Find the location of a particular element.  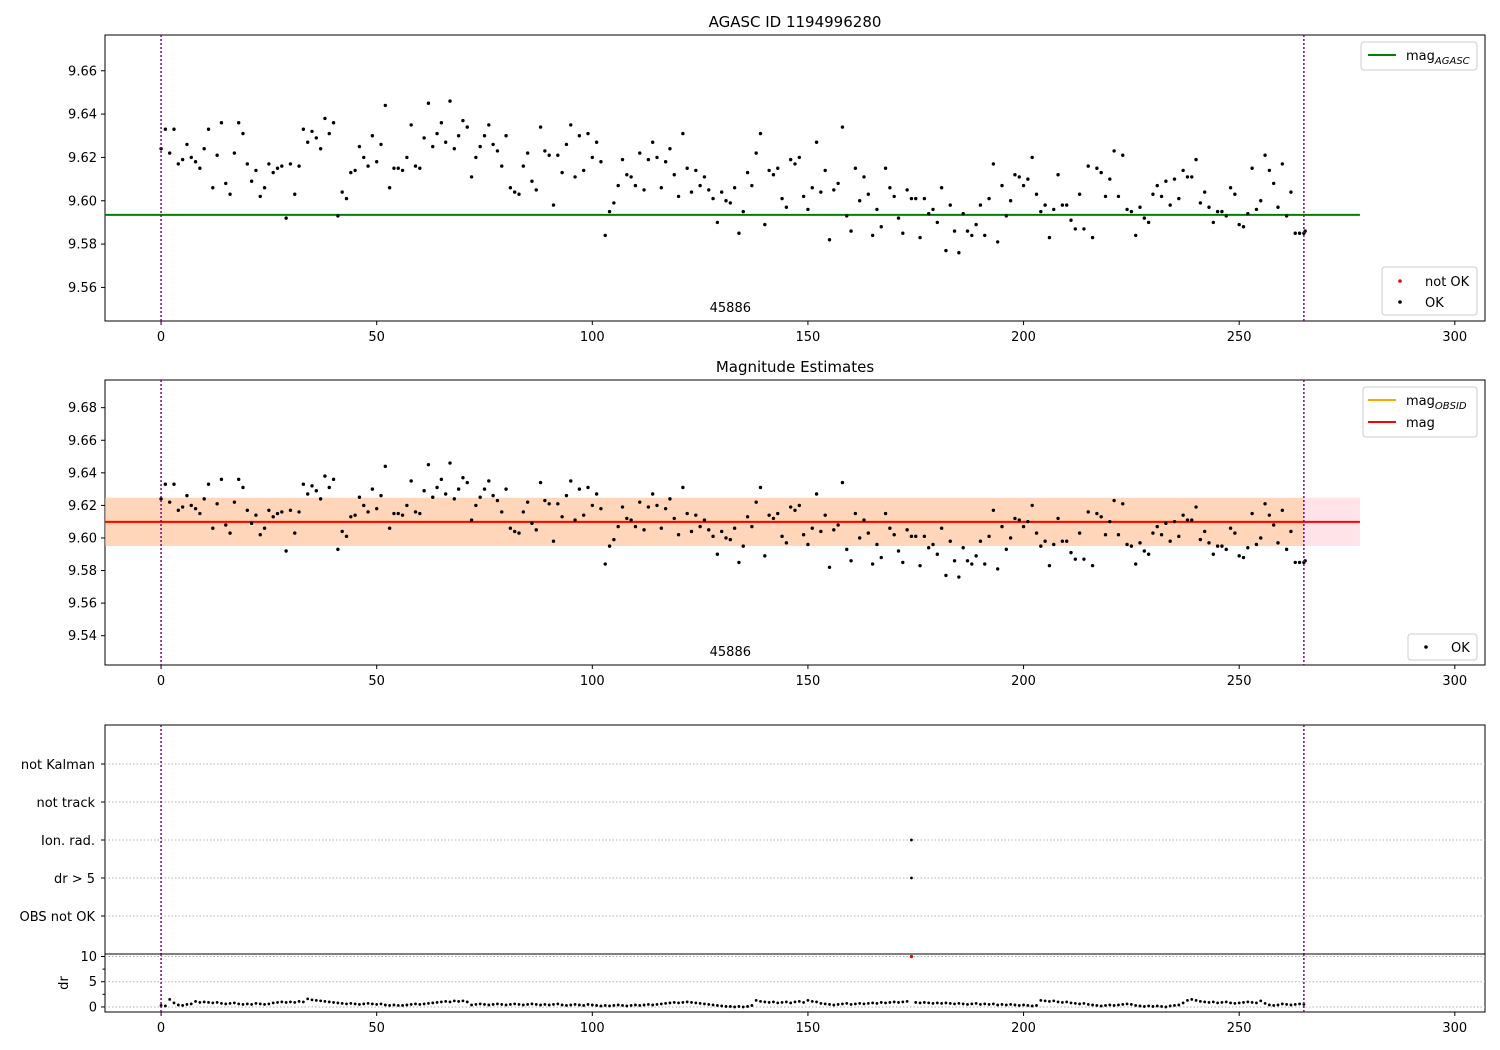

panel2-ytick-label: 9.54 is located at coordinates (82, 636).